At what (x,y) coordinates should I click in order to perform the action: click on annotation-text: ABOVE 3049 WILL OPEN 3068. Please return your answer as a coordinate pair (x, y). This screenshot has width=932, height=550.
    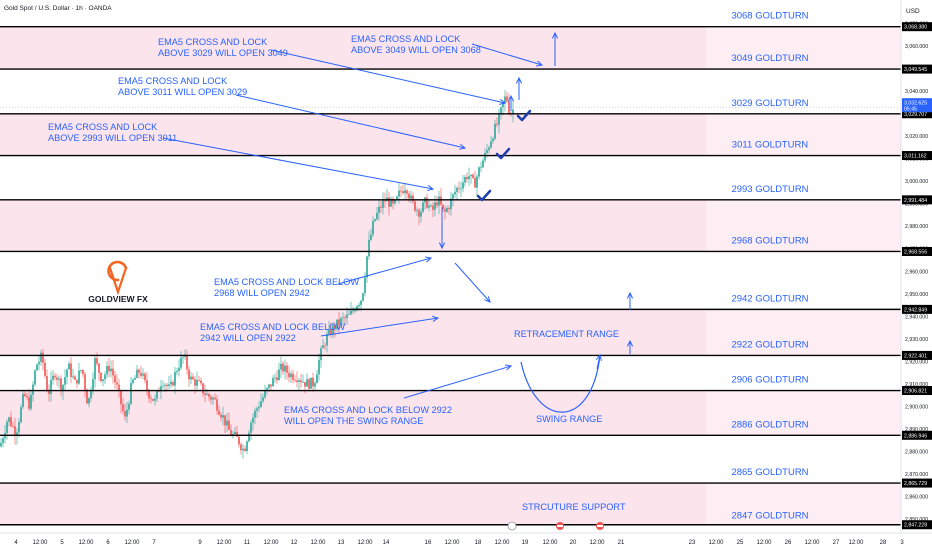
    Looking at the image, I should click on (416, 50).